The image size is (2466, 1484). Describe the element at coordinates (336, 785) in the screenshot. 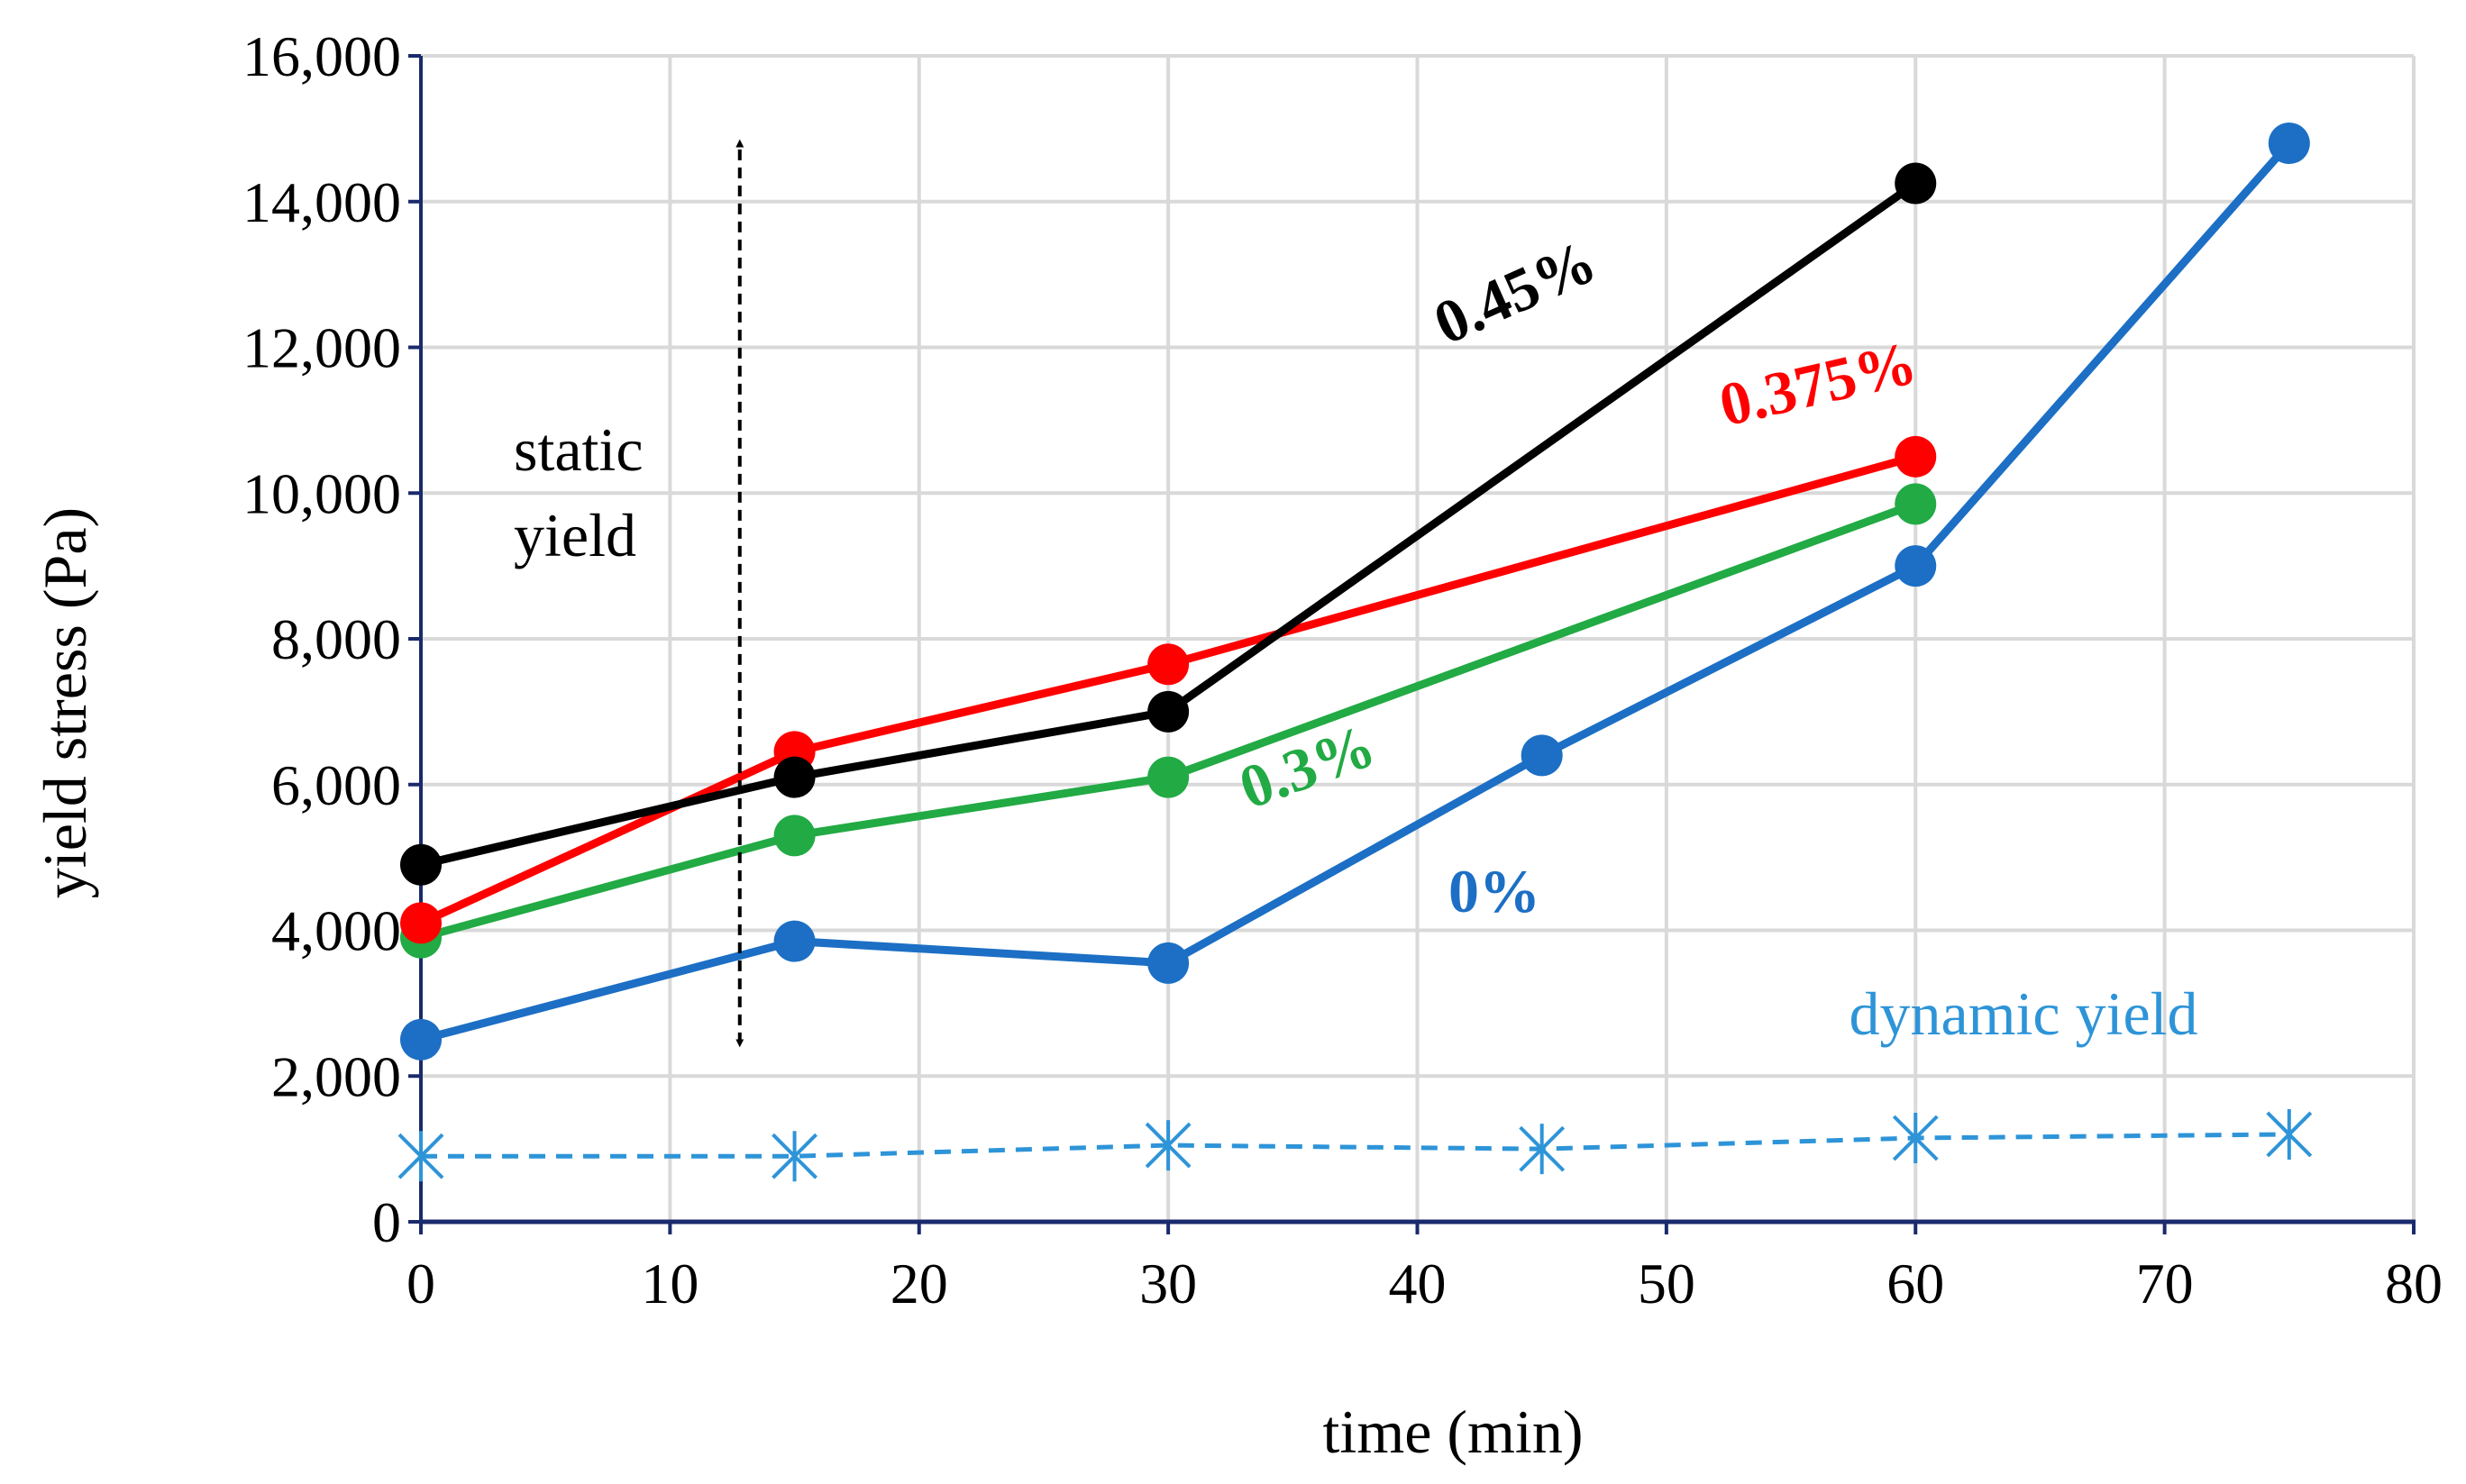

I see `y-tick-label: 6,000` at that location.